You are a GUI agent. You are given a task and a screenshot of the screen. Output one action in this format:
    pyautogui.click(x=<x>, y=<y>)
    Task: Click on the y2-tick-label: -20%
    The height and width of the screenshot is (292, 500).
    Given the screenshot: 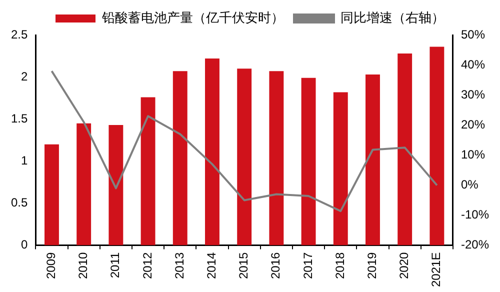 What is the action you would take?
    pyautogui.click(x=475, y=245)
    